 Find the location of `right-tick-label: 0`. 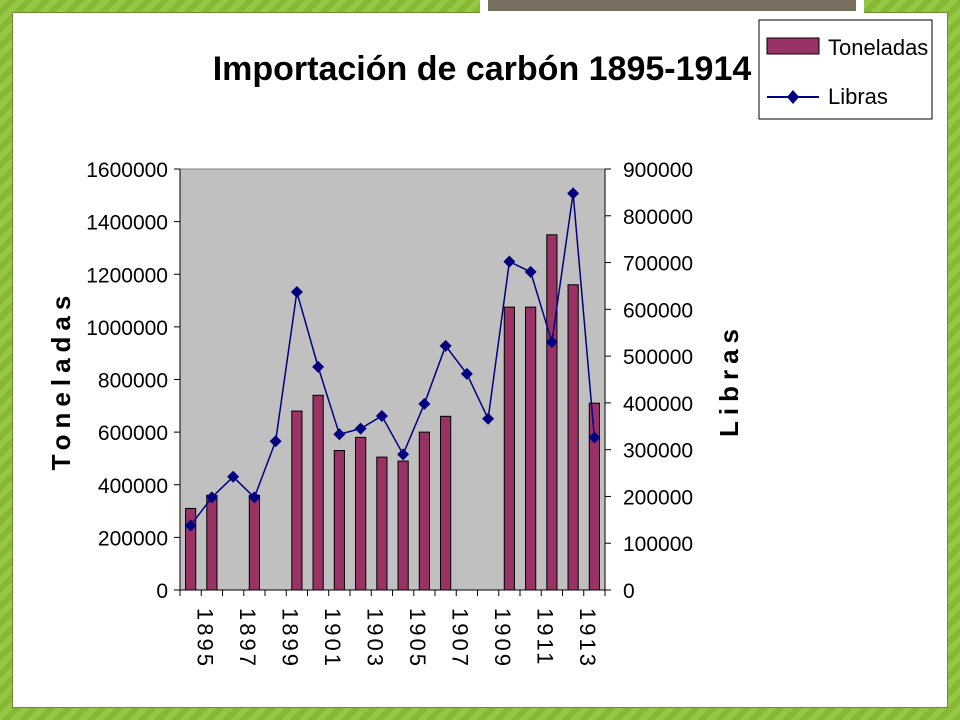

right-tick-label: 0 is located at coordinates (629, 591).